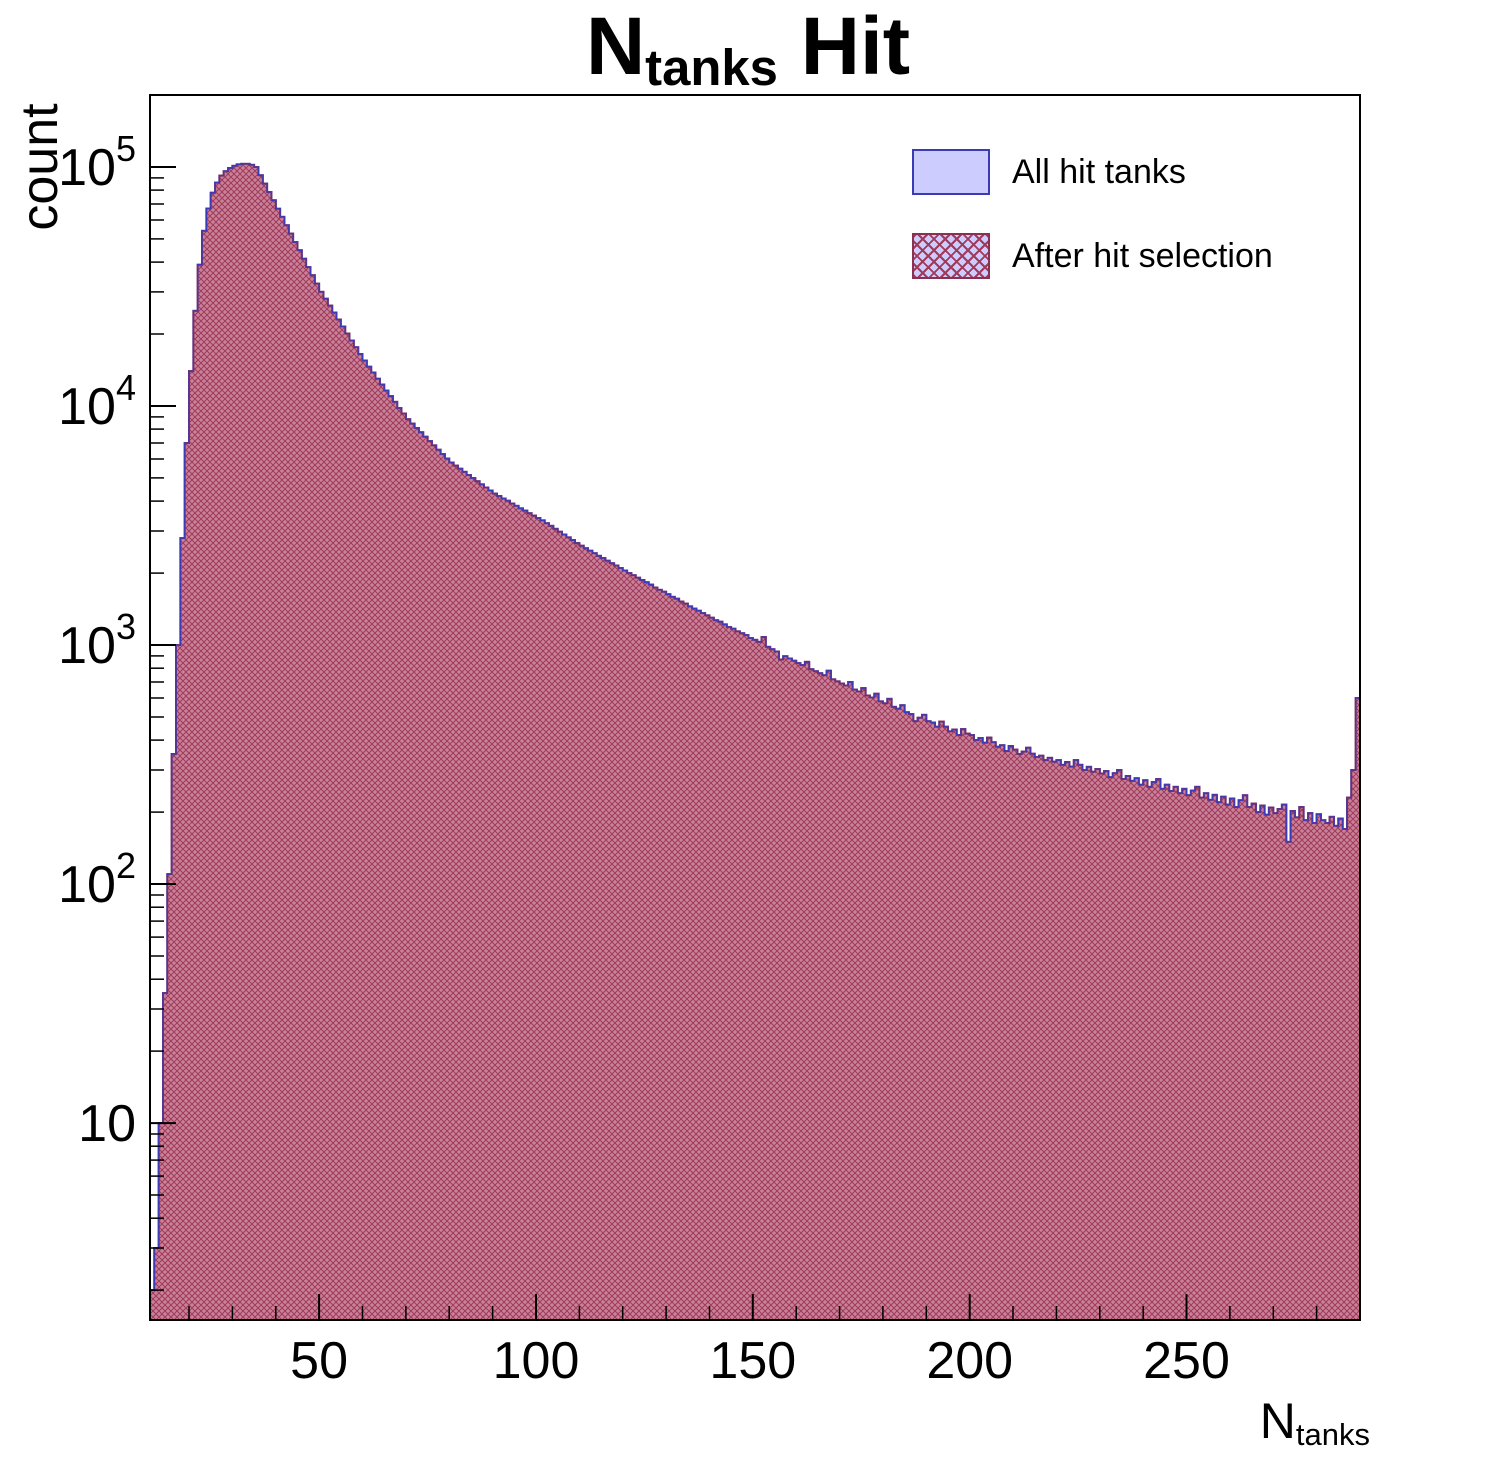 This screenshot has height=1472, width=1496. Describe the element at coordinates (951, 256) in the screenshot. I see `legend-swatch-after-hit-selection` at that location.